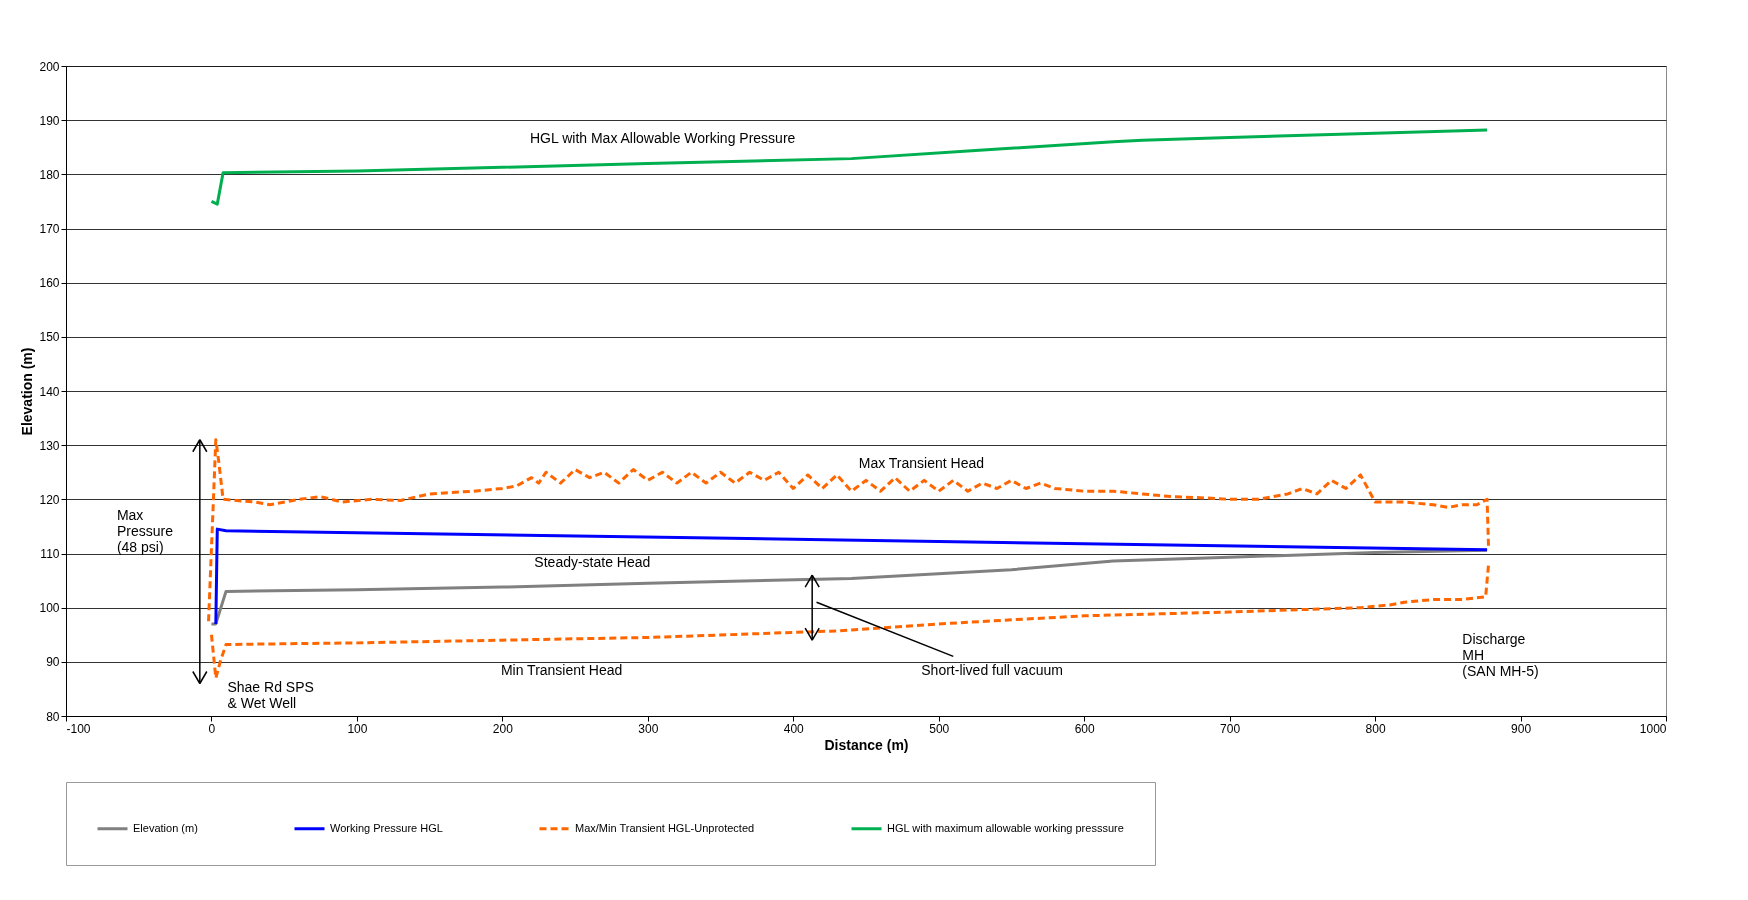 The width and height of the screenshot is (1748, 900). Describe the element at coordinates (1521, 728) in the screenshot. I see `x-tick-label: 900` at that location.